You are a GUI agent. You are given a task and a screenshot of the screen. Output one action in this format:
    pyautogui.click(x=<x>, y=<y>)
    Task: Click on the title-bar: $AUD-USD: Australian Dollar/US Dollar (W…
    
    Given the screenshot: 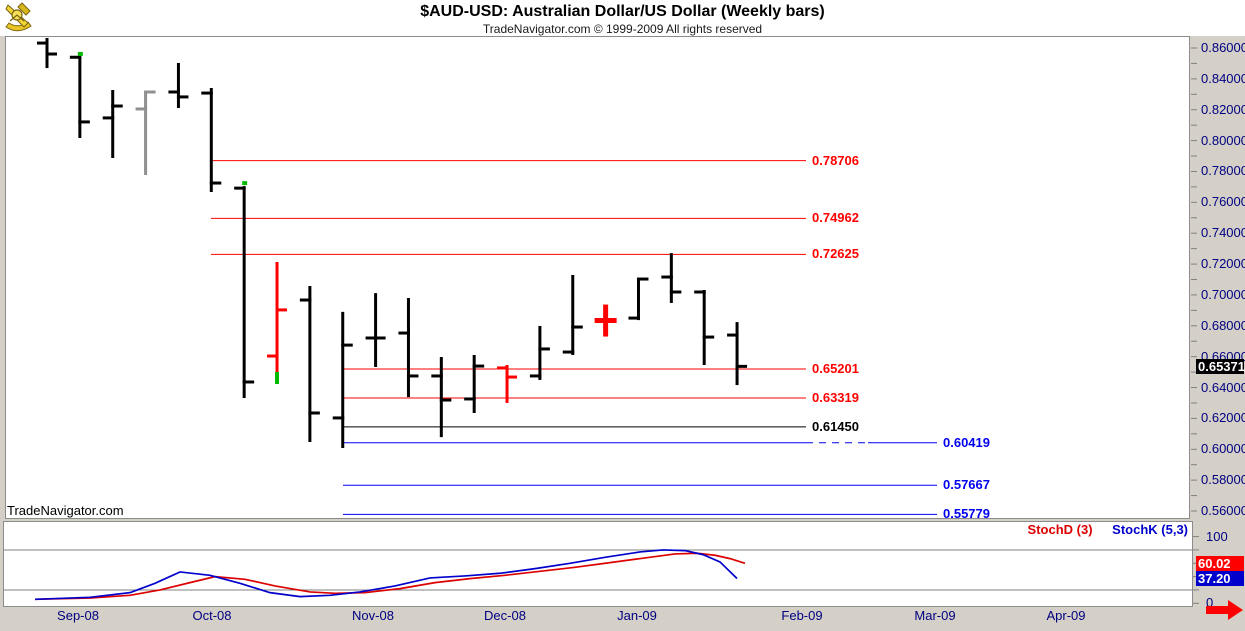 What is the action you would take?
    pyautogui.click(x=622, y=18)
    